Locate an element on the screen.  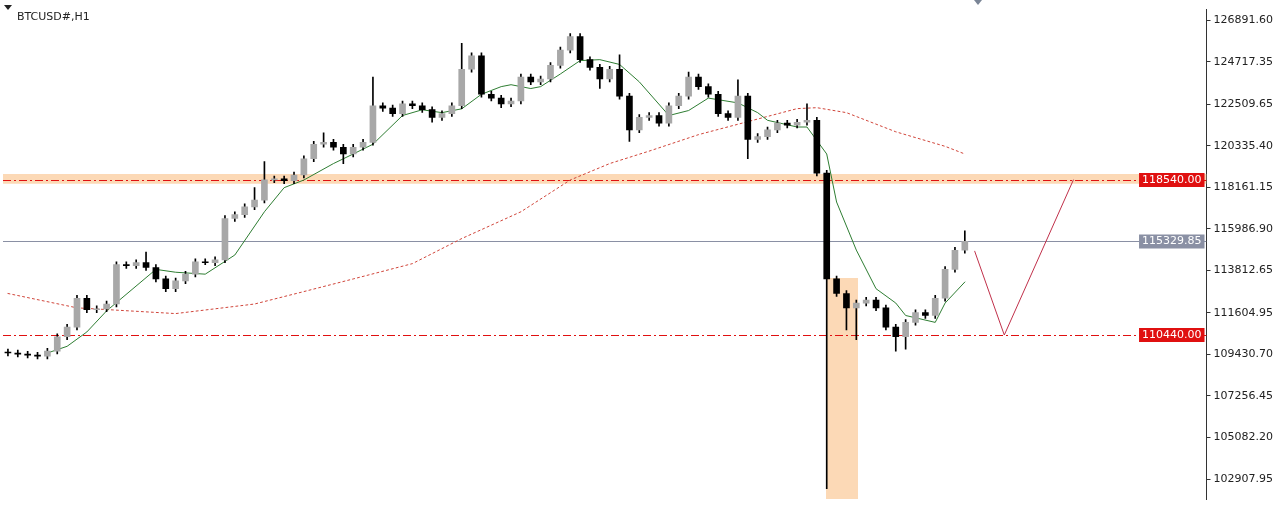
y-tick-label: 120335.40 is located at coordinates (1243, 145).